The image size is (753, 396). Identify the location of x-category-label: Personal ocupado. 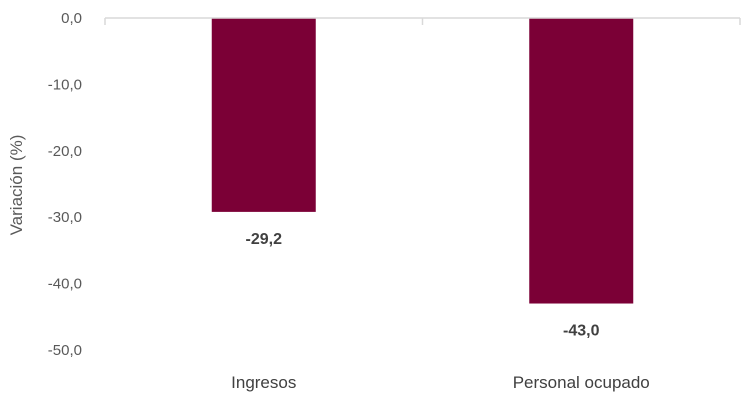
(581, 382).